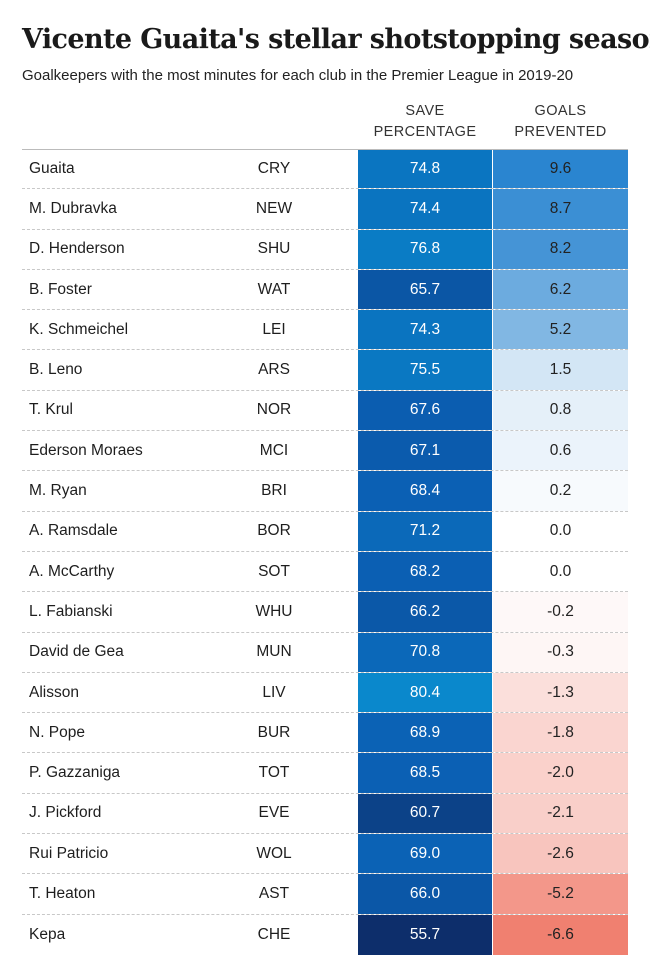  I want to click on table-row: Kepa CHE 55.7 -6.6, so click(325, 934).